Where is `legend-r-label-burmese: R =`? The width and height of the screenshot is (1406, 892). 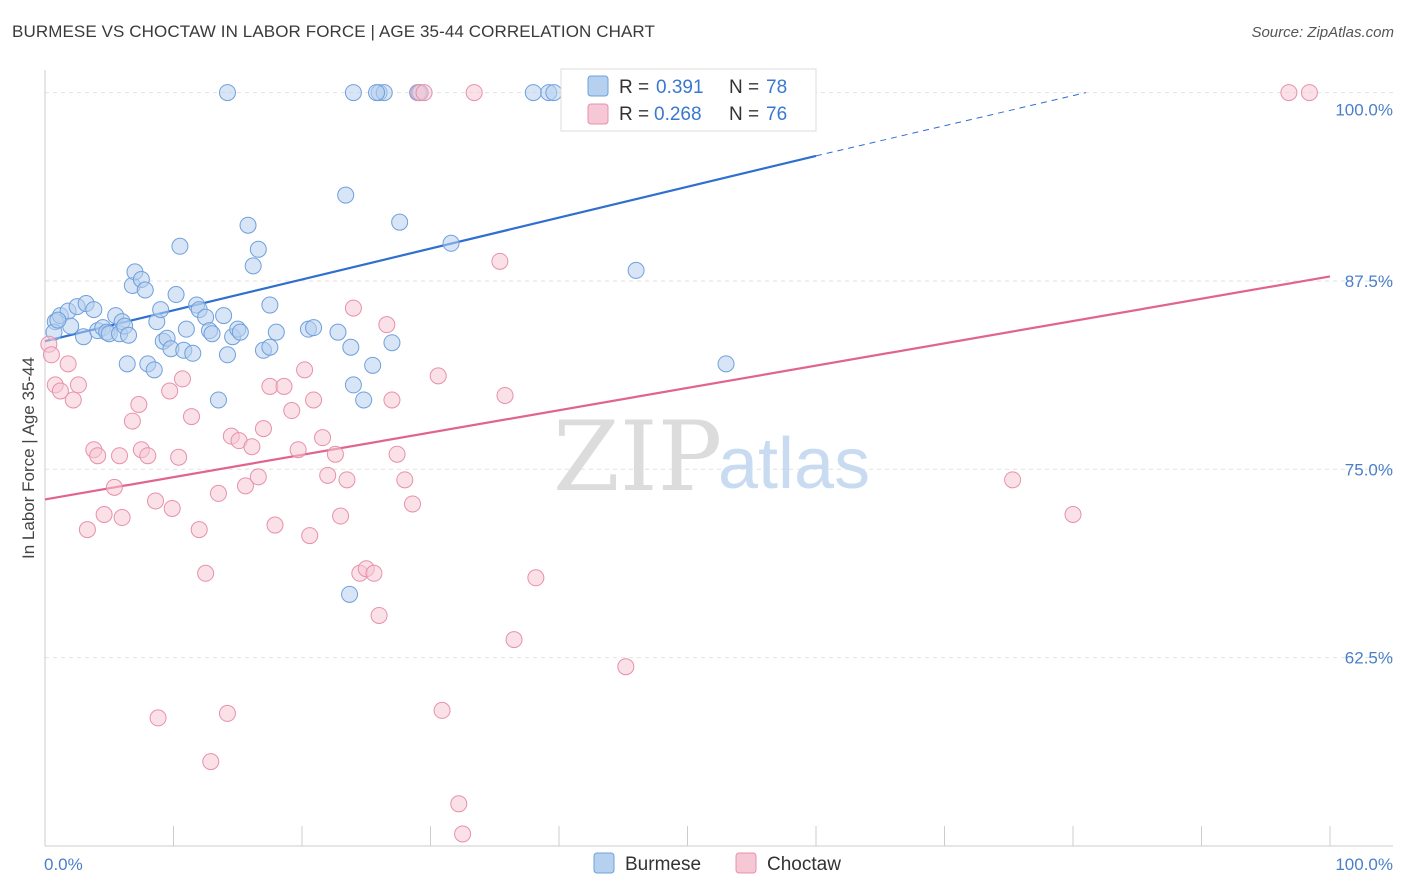
legend-r-label-burmese: R = is located at coordinates (634, 87).